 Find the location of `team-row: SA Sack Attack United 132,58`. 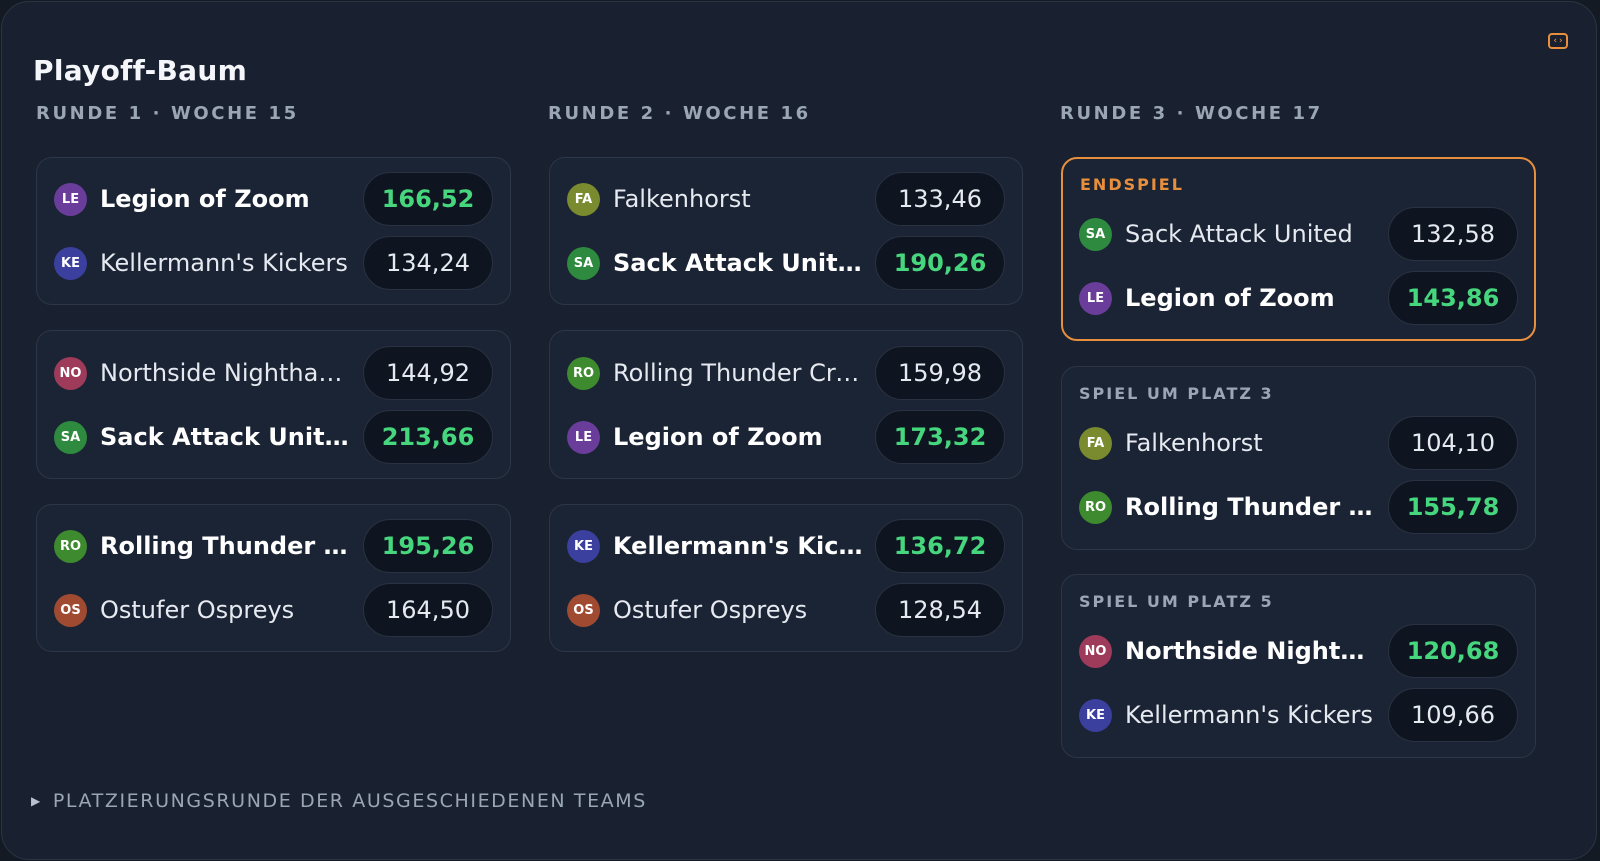

team-row: SA Sack Attack United 132,58 is located at coordinates (1298, 234).